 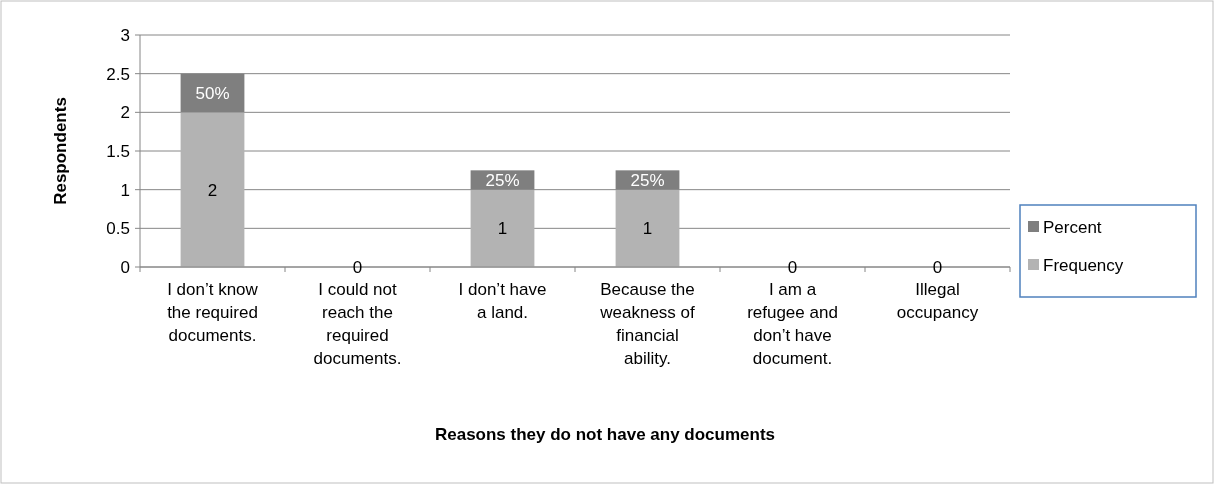 I want to click on y-tick-label: 2, so click(x=125, y=113).